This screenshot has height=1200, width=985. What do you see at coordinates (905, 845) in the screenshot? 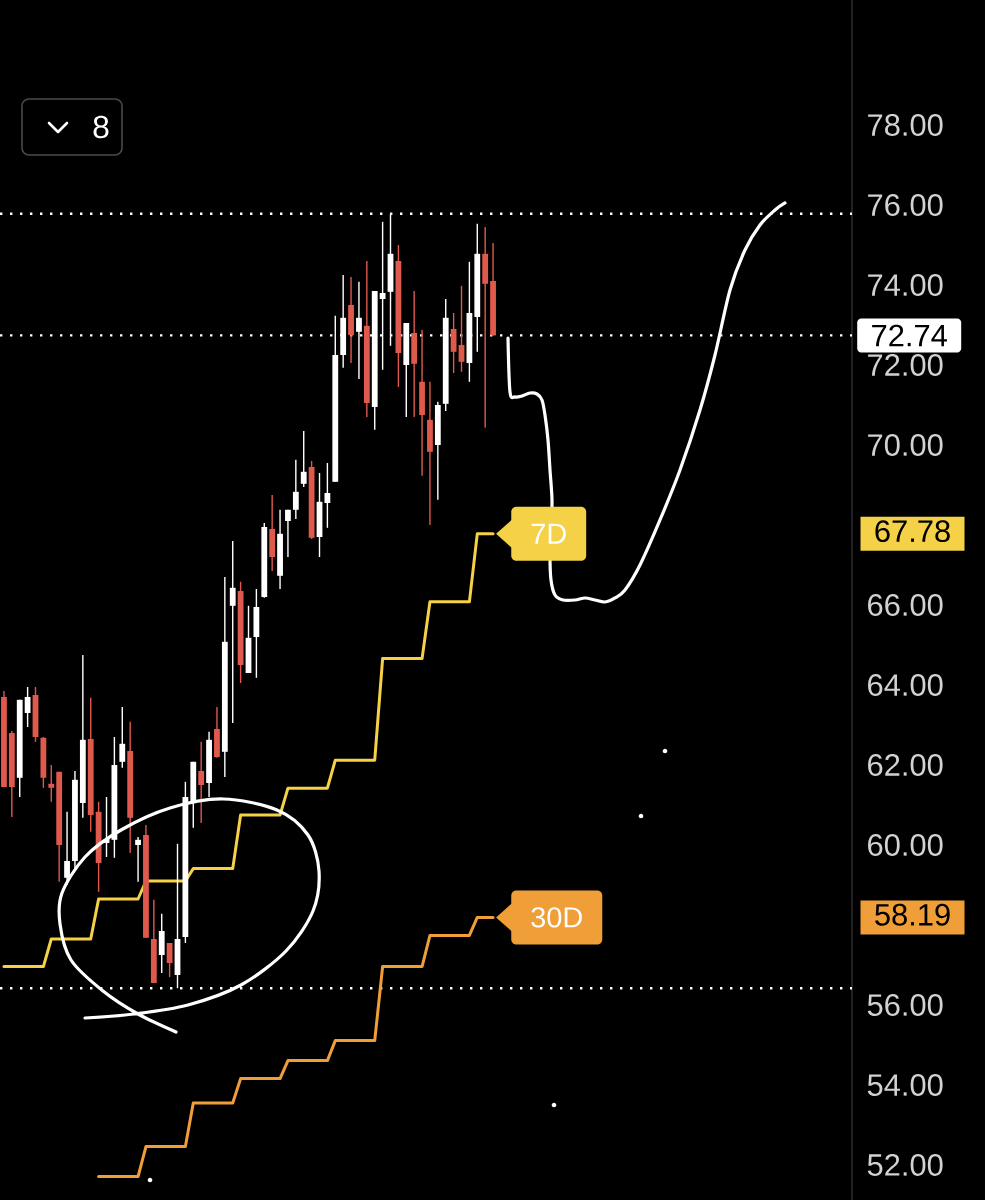
I see `y-tick-label: 60.00` at bounding box center [905, 845].